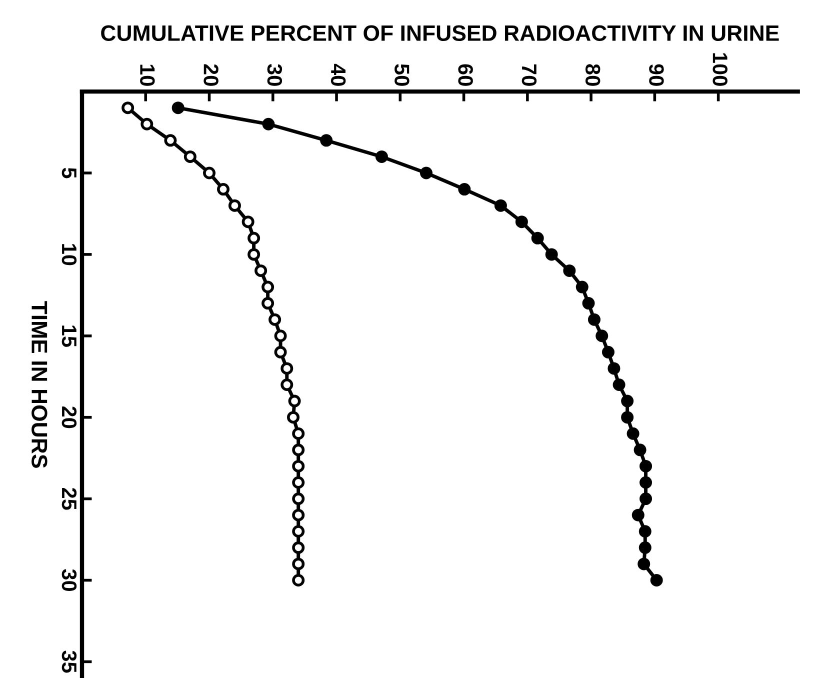 Image resolution: width=820 pixels, height=678 pixels. Describe the element at coordinates (40, 384) in the screenshot. I see `y-axis-title: TIME IN HOURS` at that location.